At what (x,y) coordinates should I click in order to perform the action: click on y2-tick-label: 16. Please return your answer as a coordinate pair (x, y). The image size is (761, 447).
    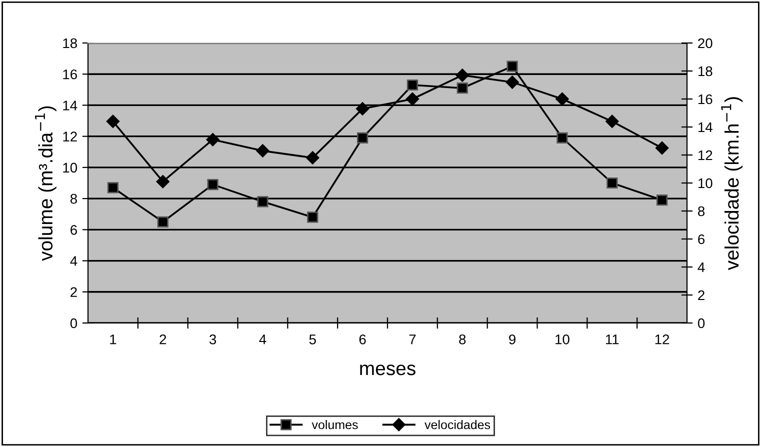
    Looking at the image, I should click on (705, 99).